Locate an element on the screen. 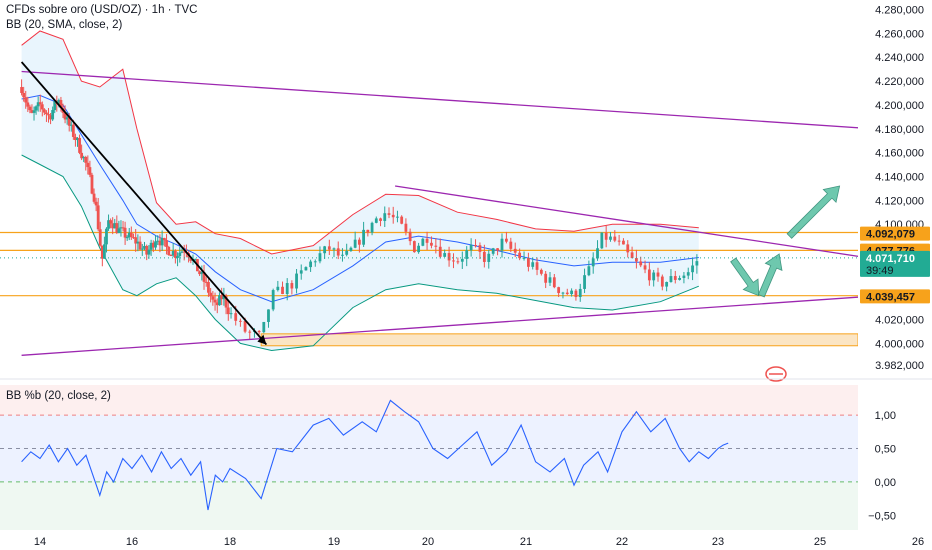 The height and width of the screenshot is (550, 932). overbought-zone is located at coordinates (429, 400).